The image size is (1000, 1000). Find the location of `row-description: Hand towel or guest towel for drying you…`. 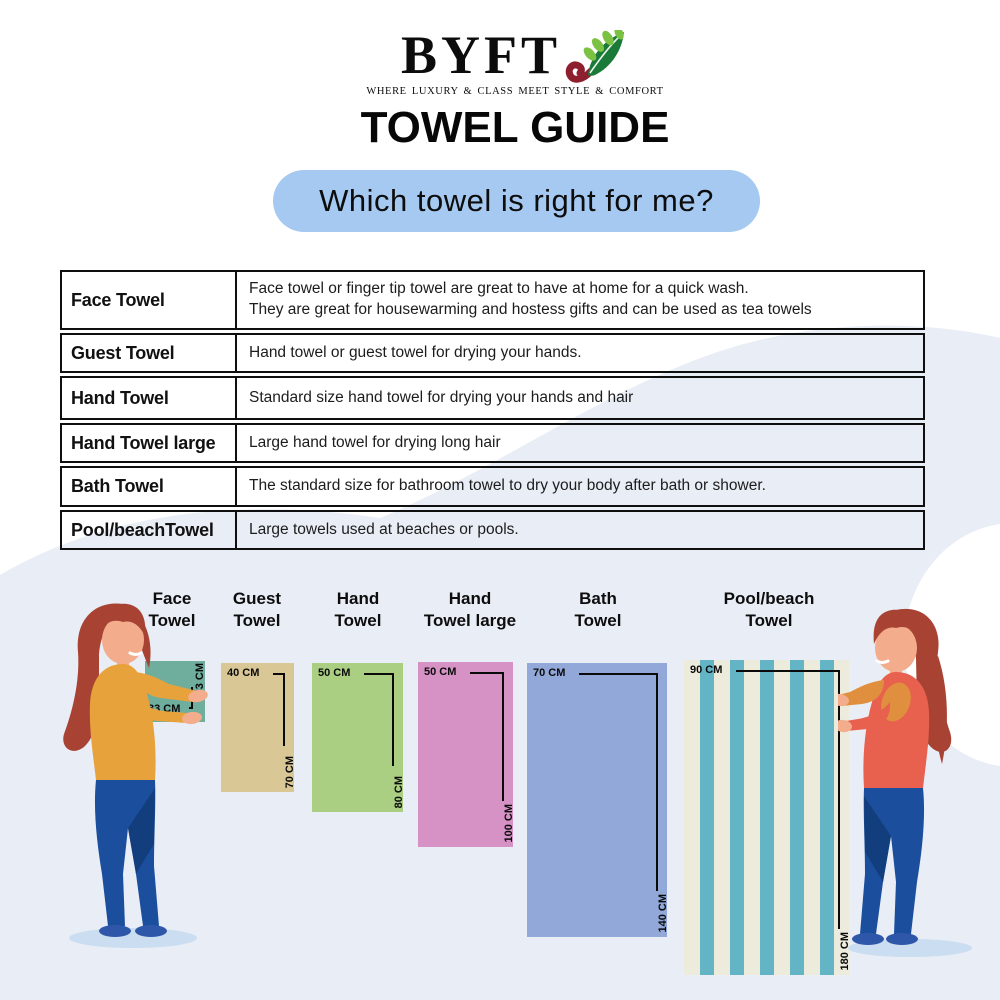

row-description: Hand towel or guest towel for drying you… is located at coordinates (415, 352).